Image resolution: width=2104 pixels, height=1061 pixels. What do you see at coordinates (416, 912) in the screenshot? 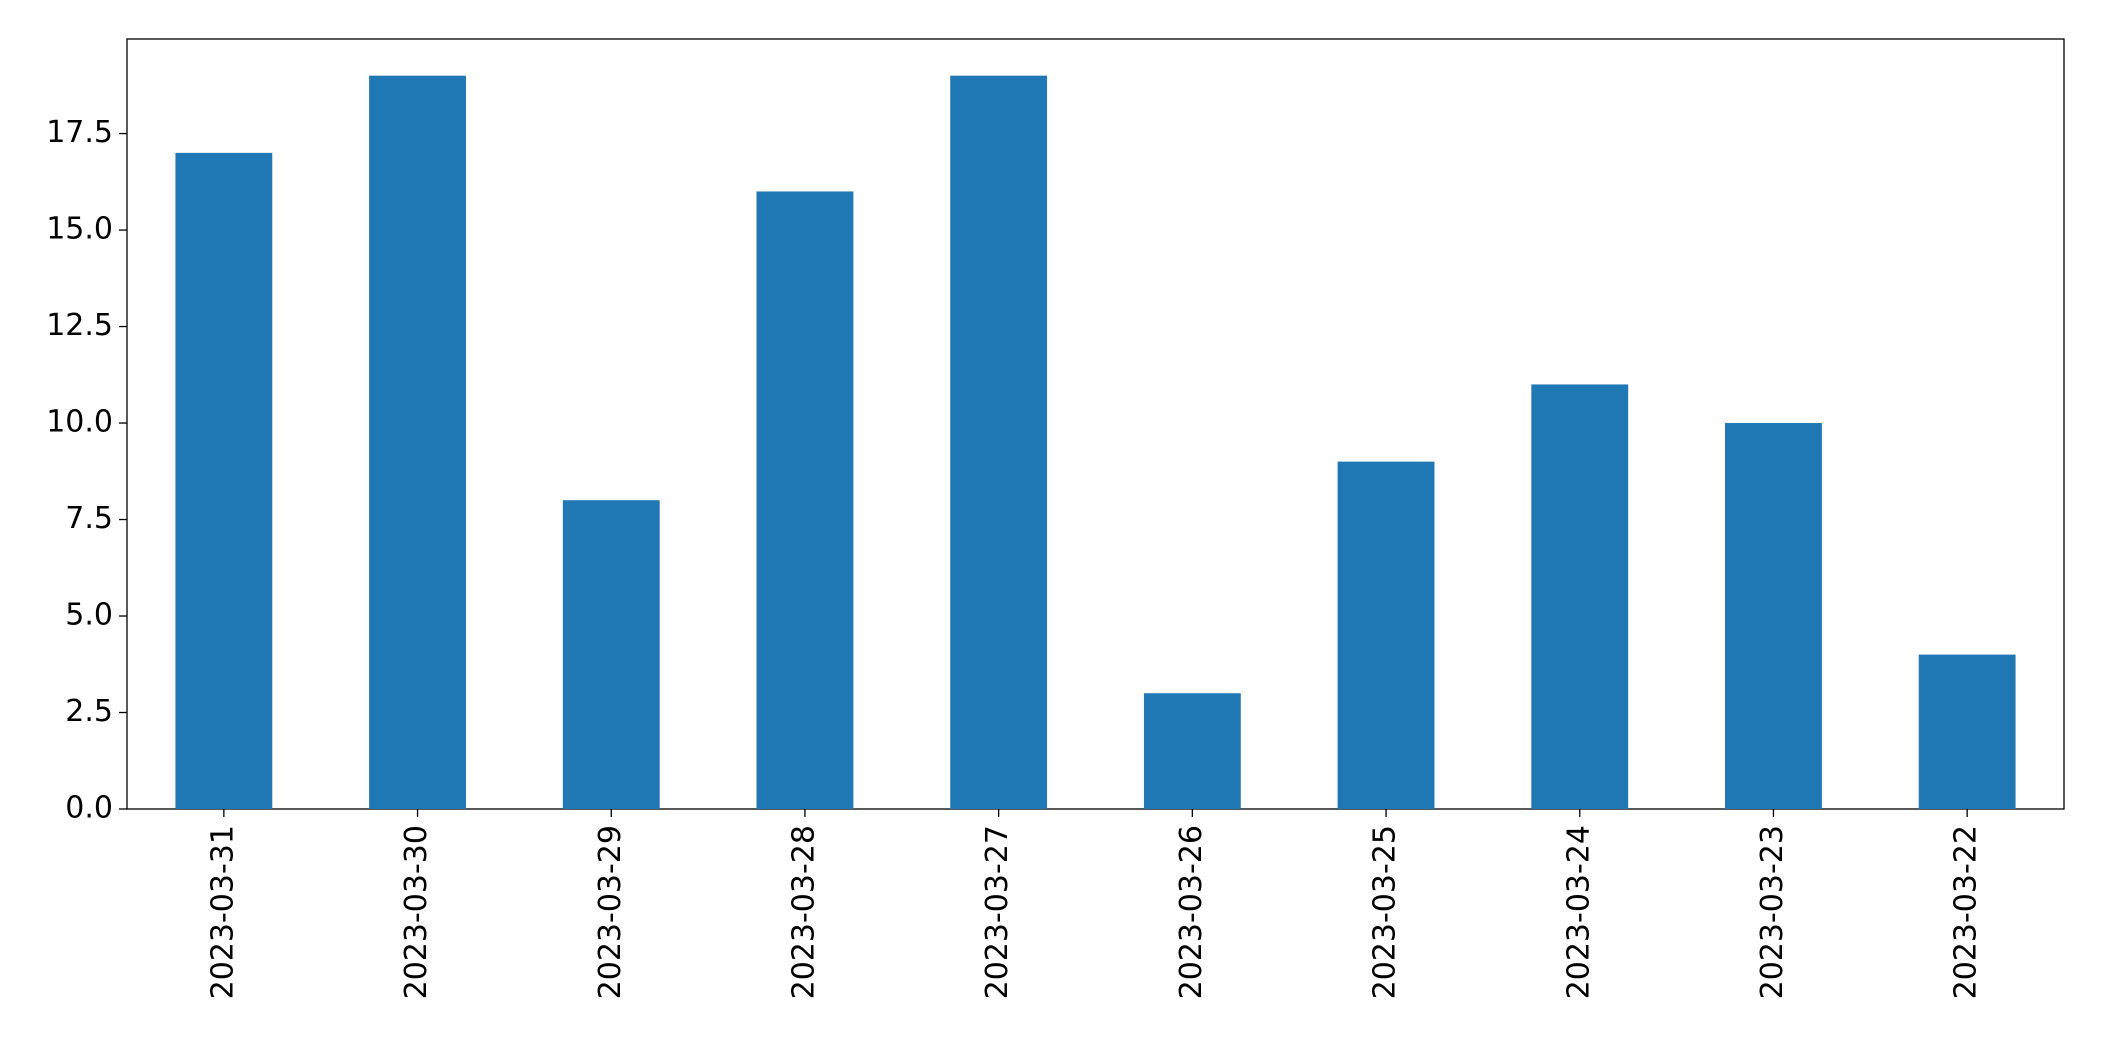
I see `x-tick-label: 2023-03-30` at bounding box center [416, 912].